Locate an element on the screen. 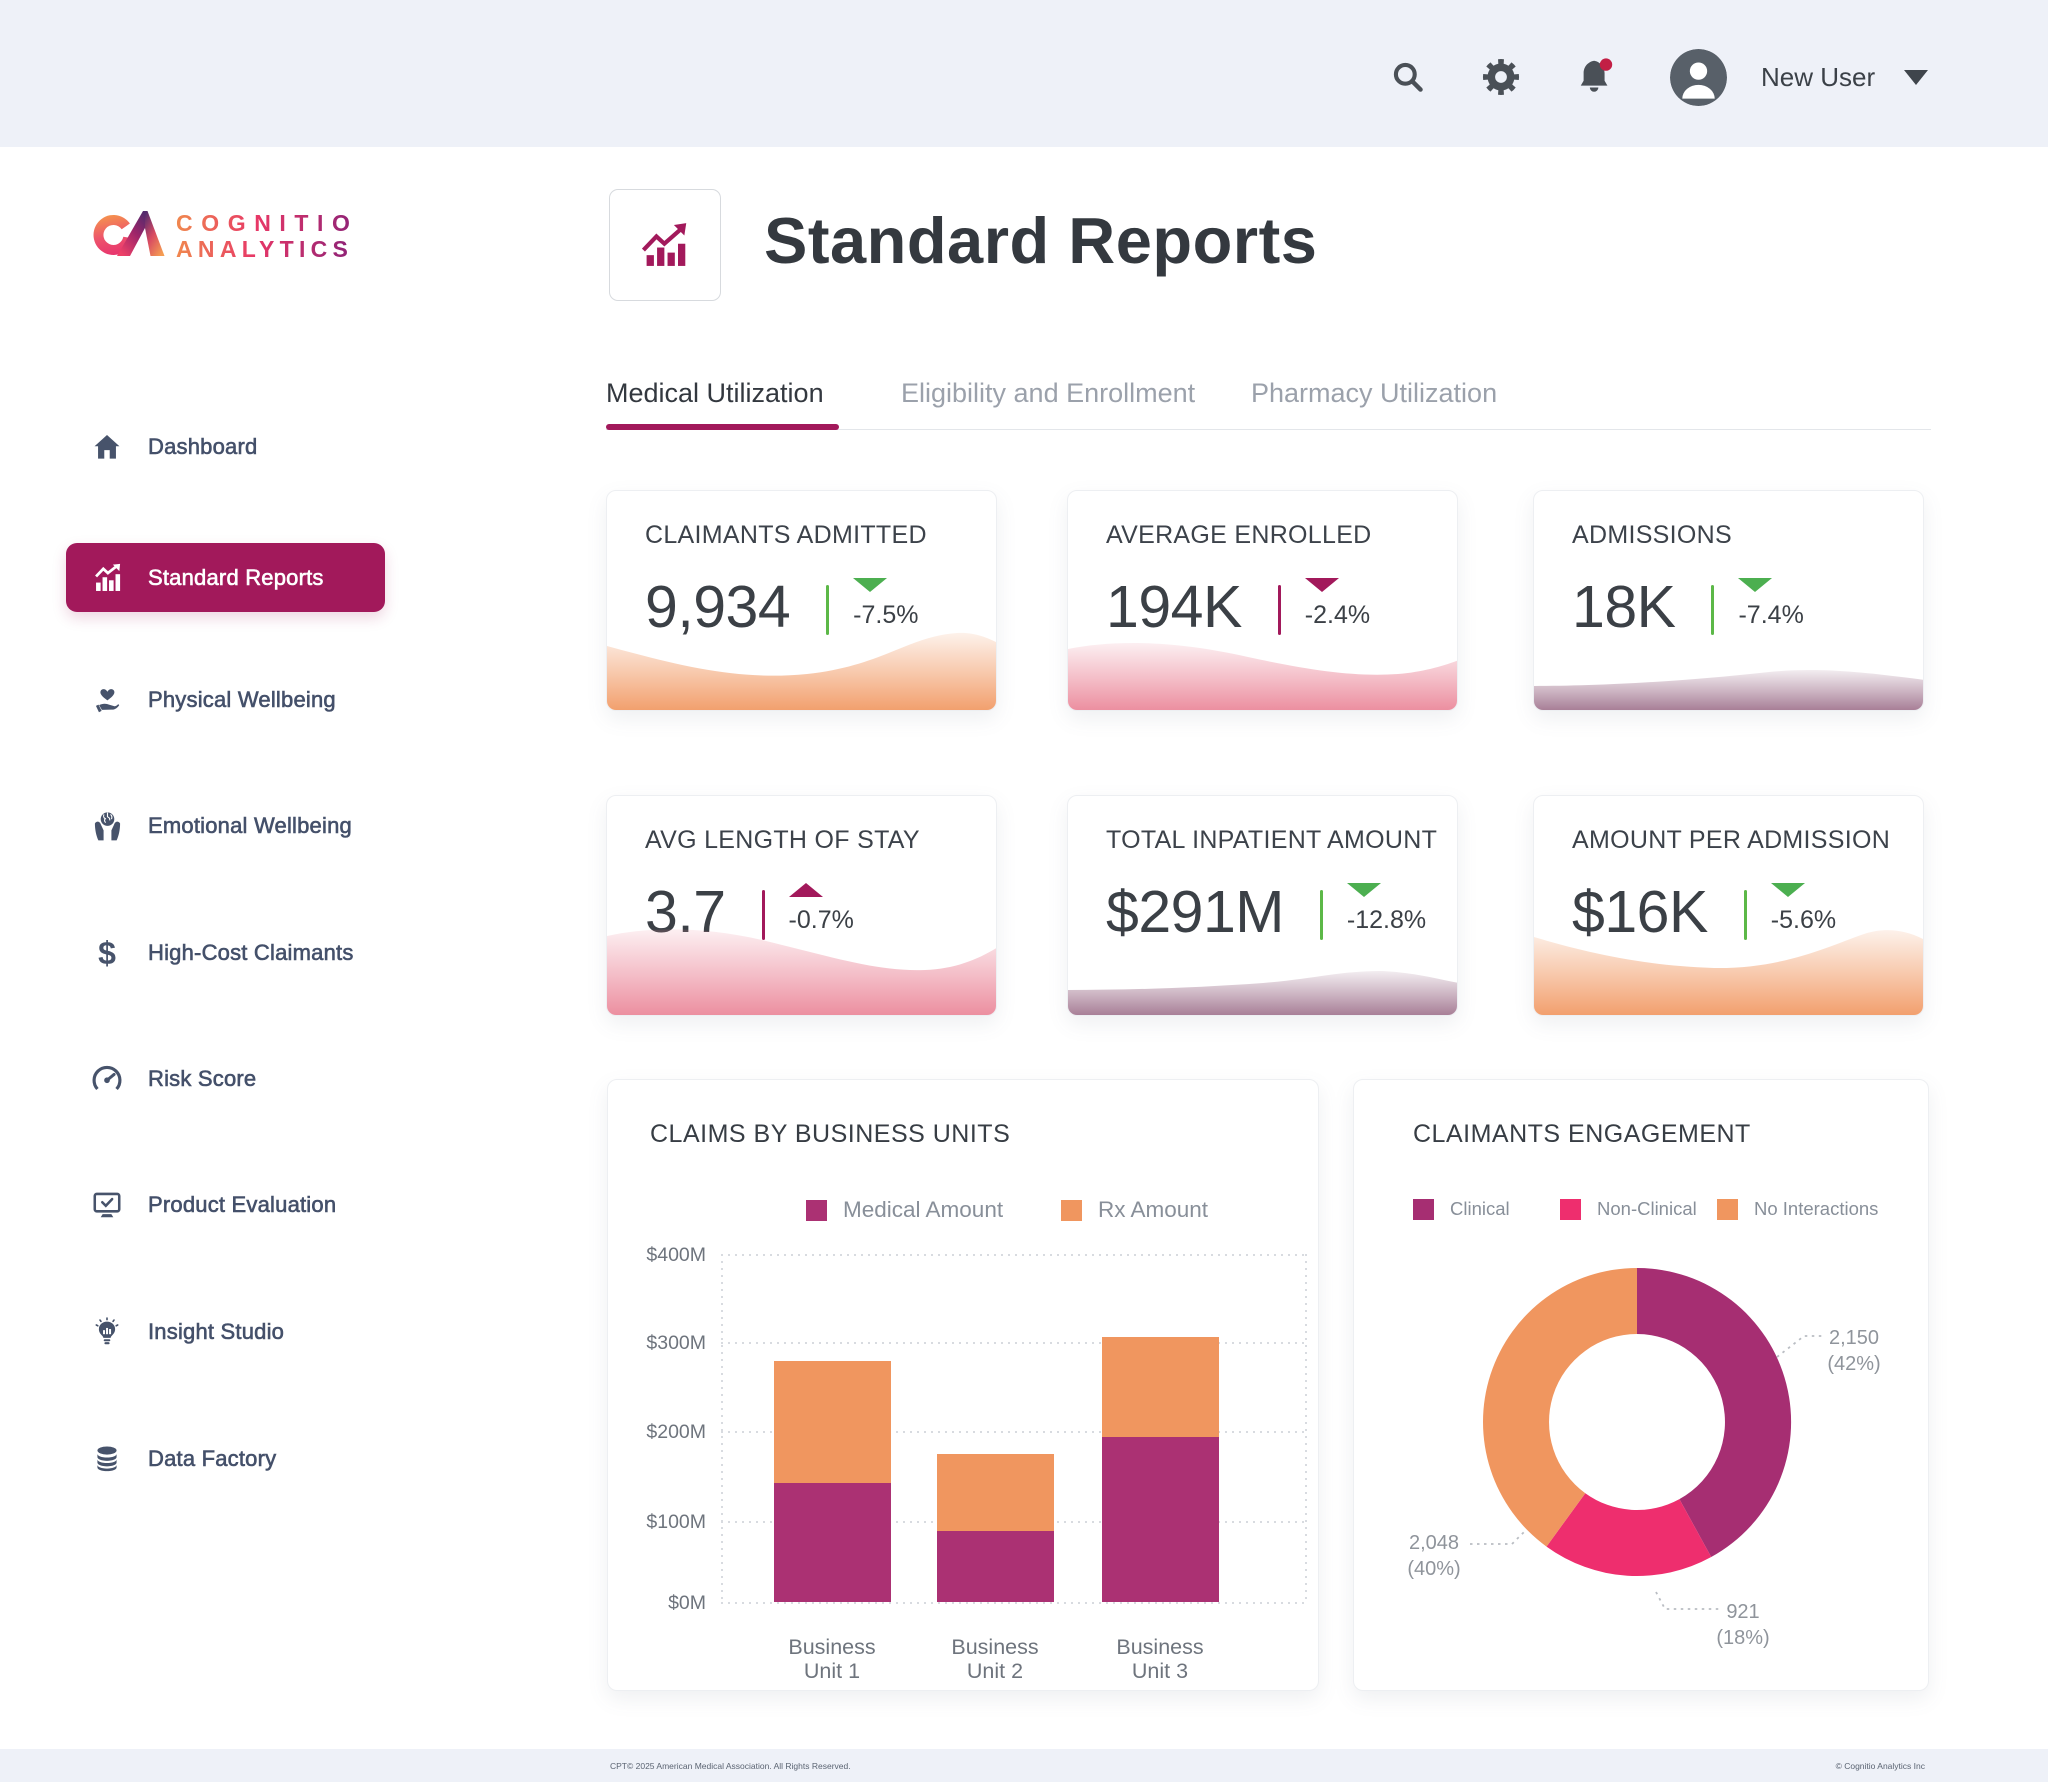 This screenshot has height=1782, width=2048. svg-text: COGNITIO is located at coordinates (267, 223).